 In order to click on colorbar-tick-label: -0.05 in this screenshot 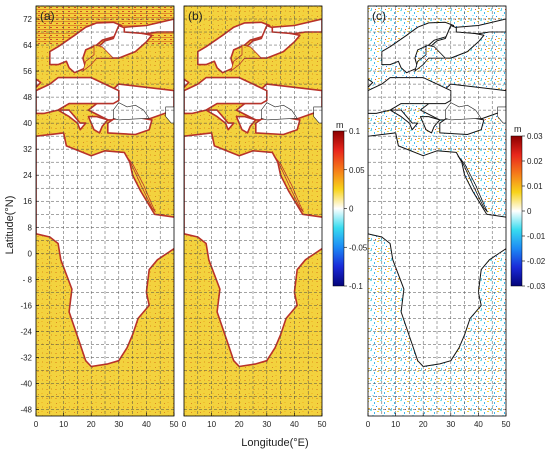, I will do `click(358, 247)`.